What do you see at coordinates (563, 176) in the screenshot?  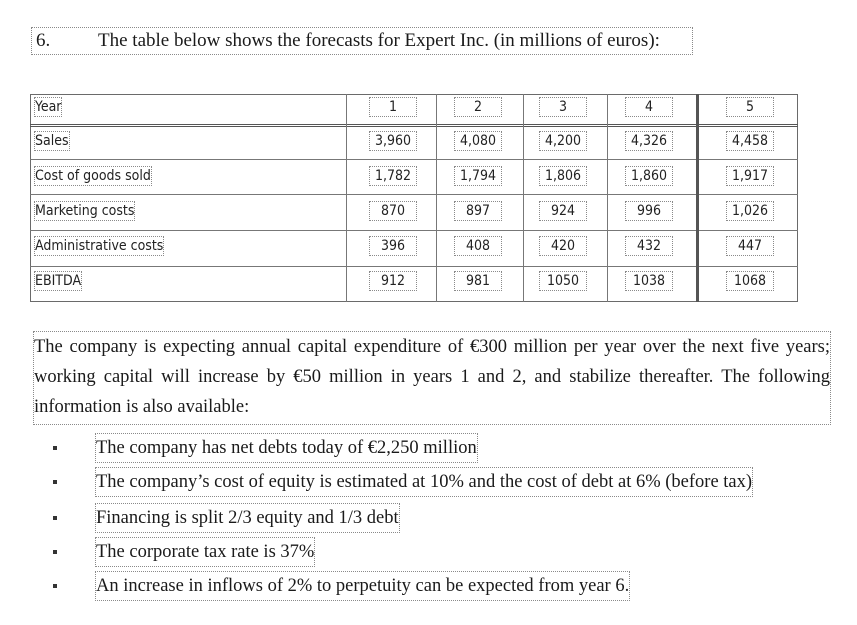 I see `table-cell: 1,806` at bounding box center [563, 176].